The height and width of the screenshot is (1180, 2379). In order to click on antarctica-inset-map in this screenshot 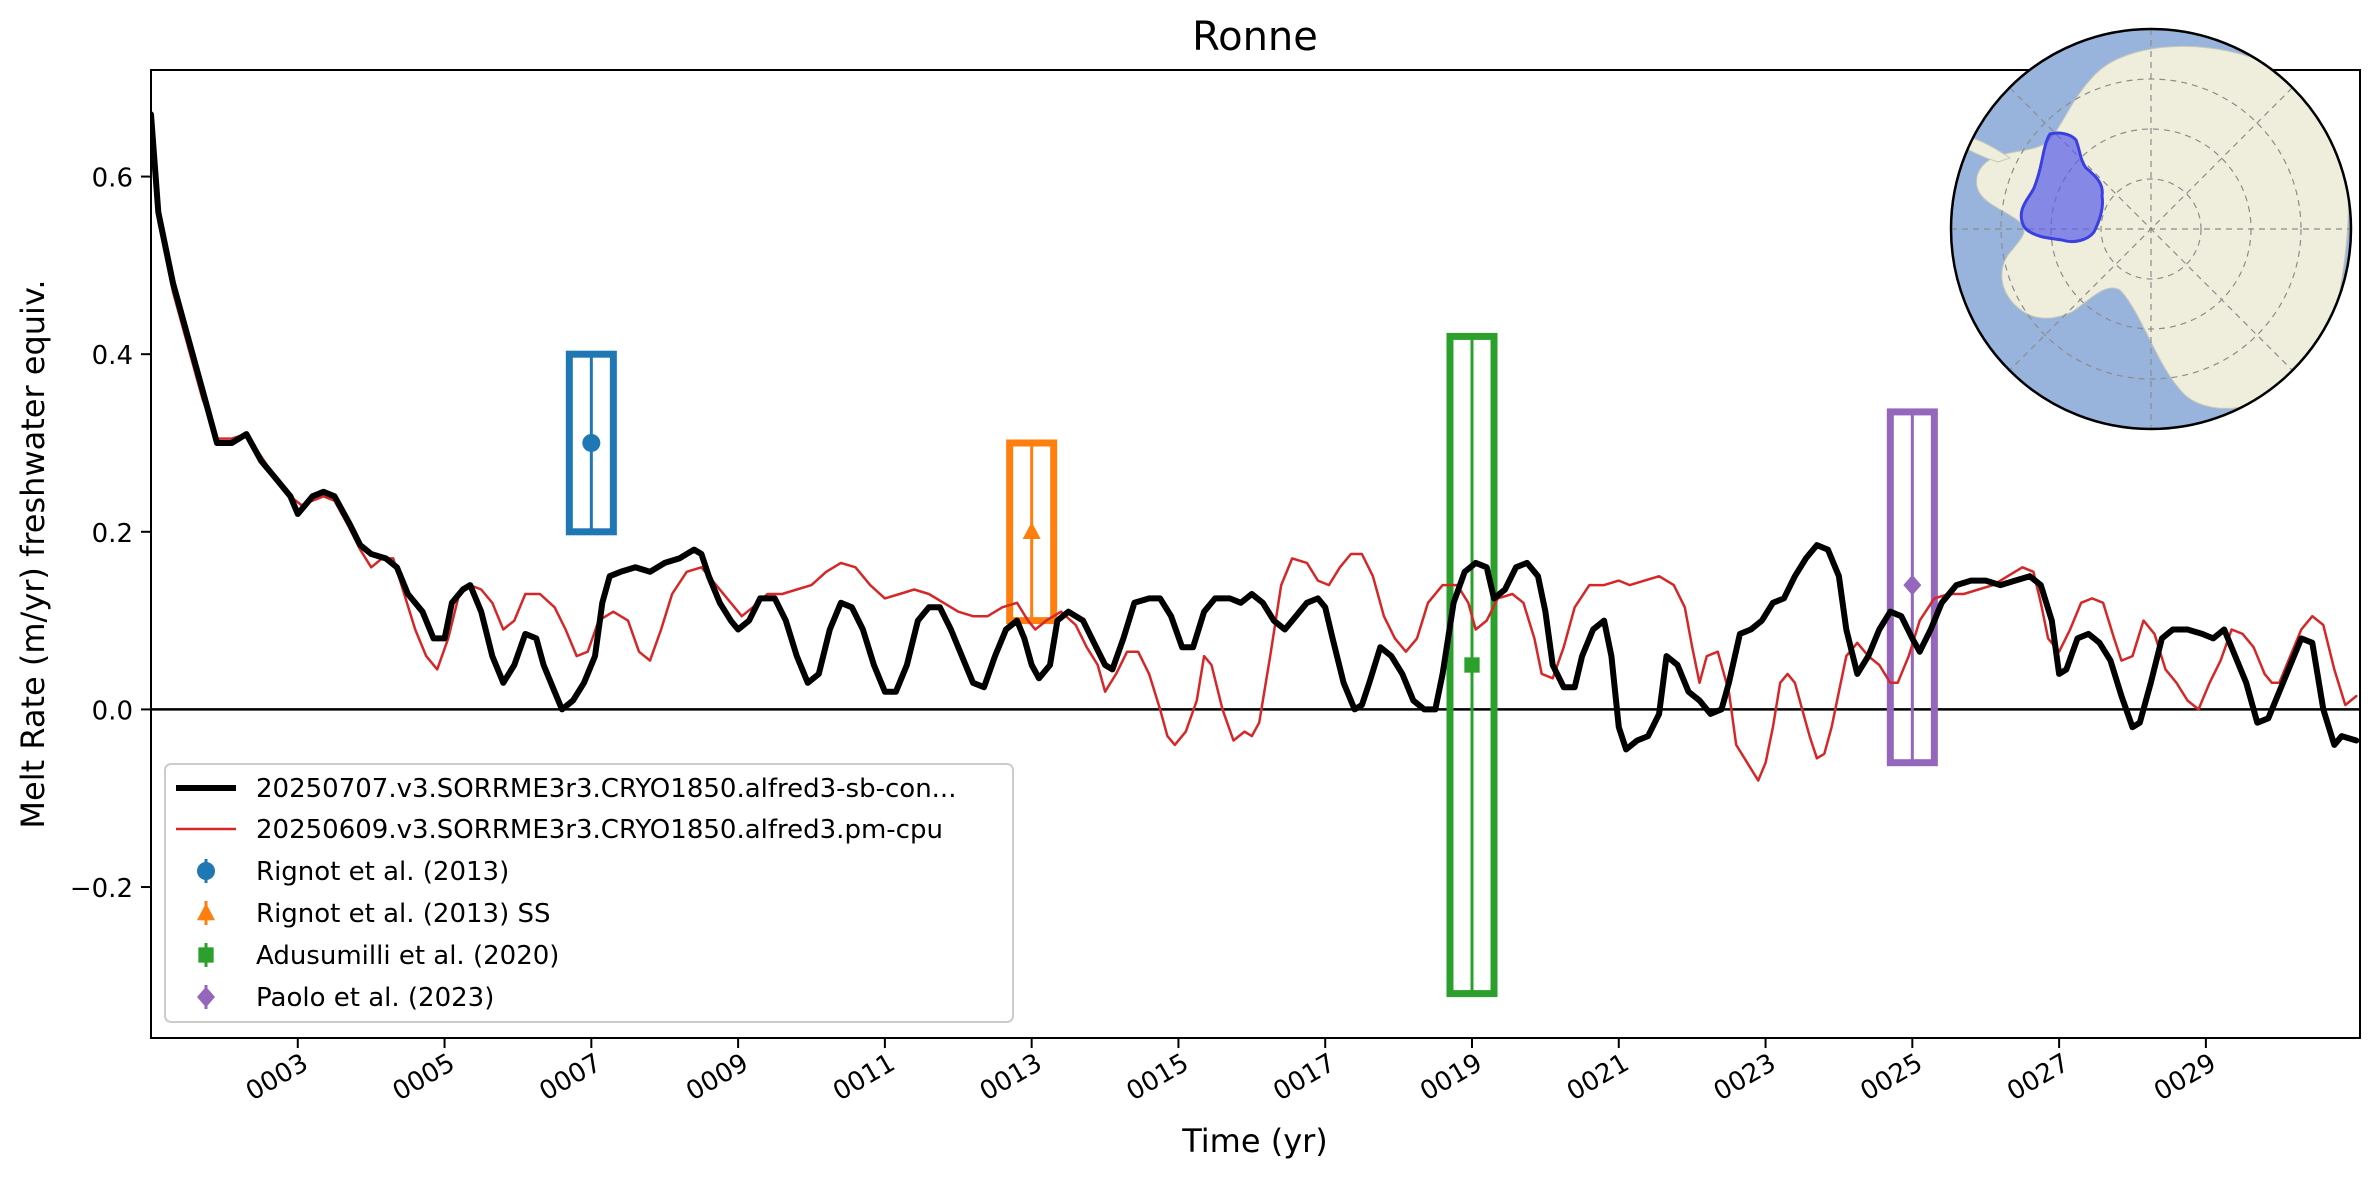, I will do `click(2151, 229)`.